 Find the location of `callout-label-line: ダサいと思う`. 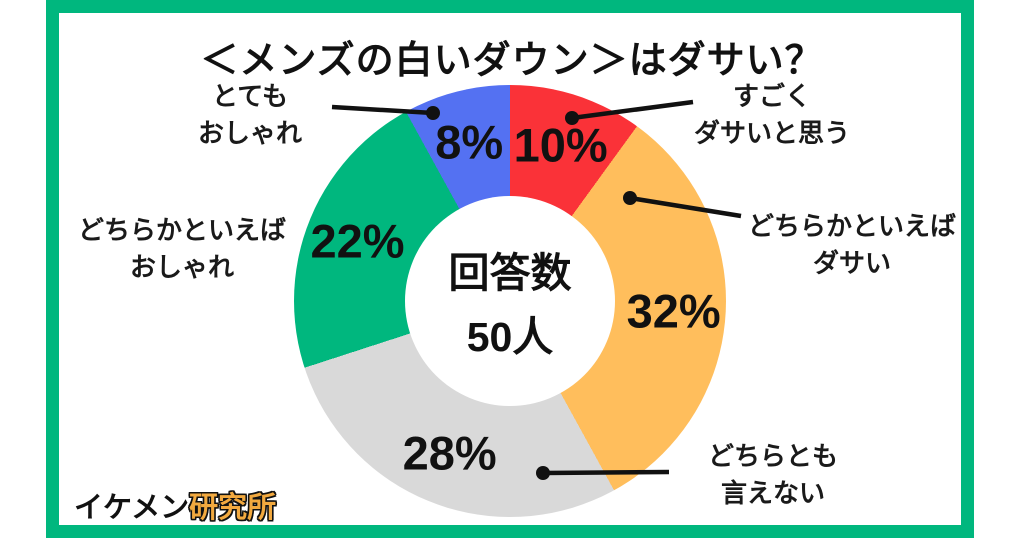

callout-label-line: ダサいと思う is located at coordinates (771, 132).